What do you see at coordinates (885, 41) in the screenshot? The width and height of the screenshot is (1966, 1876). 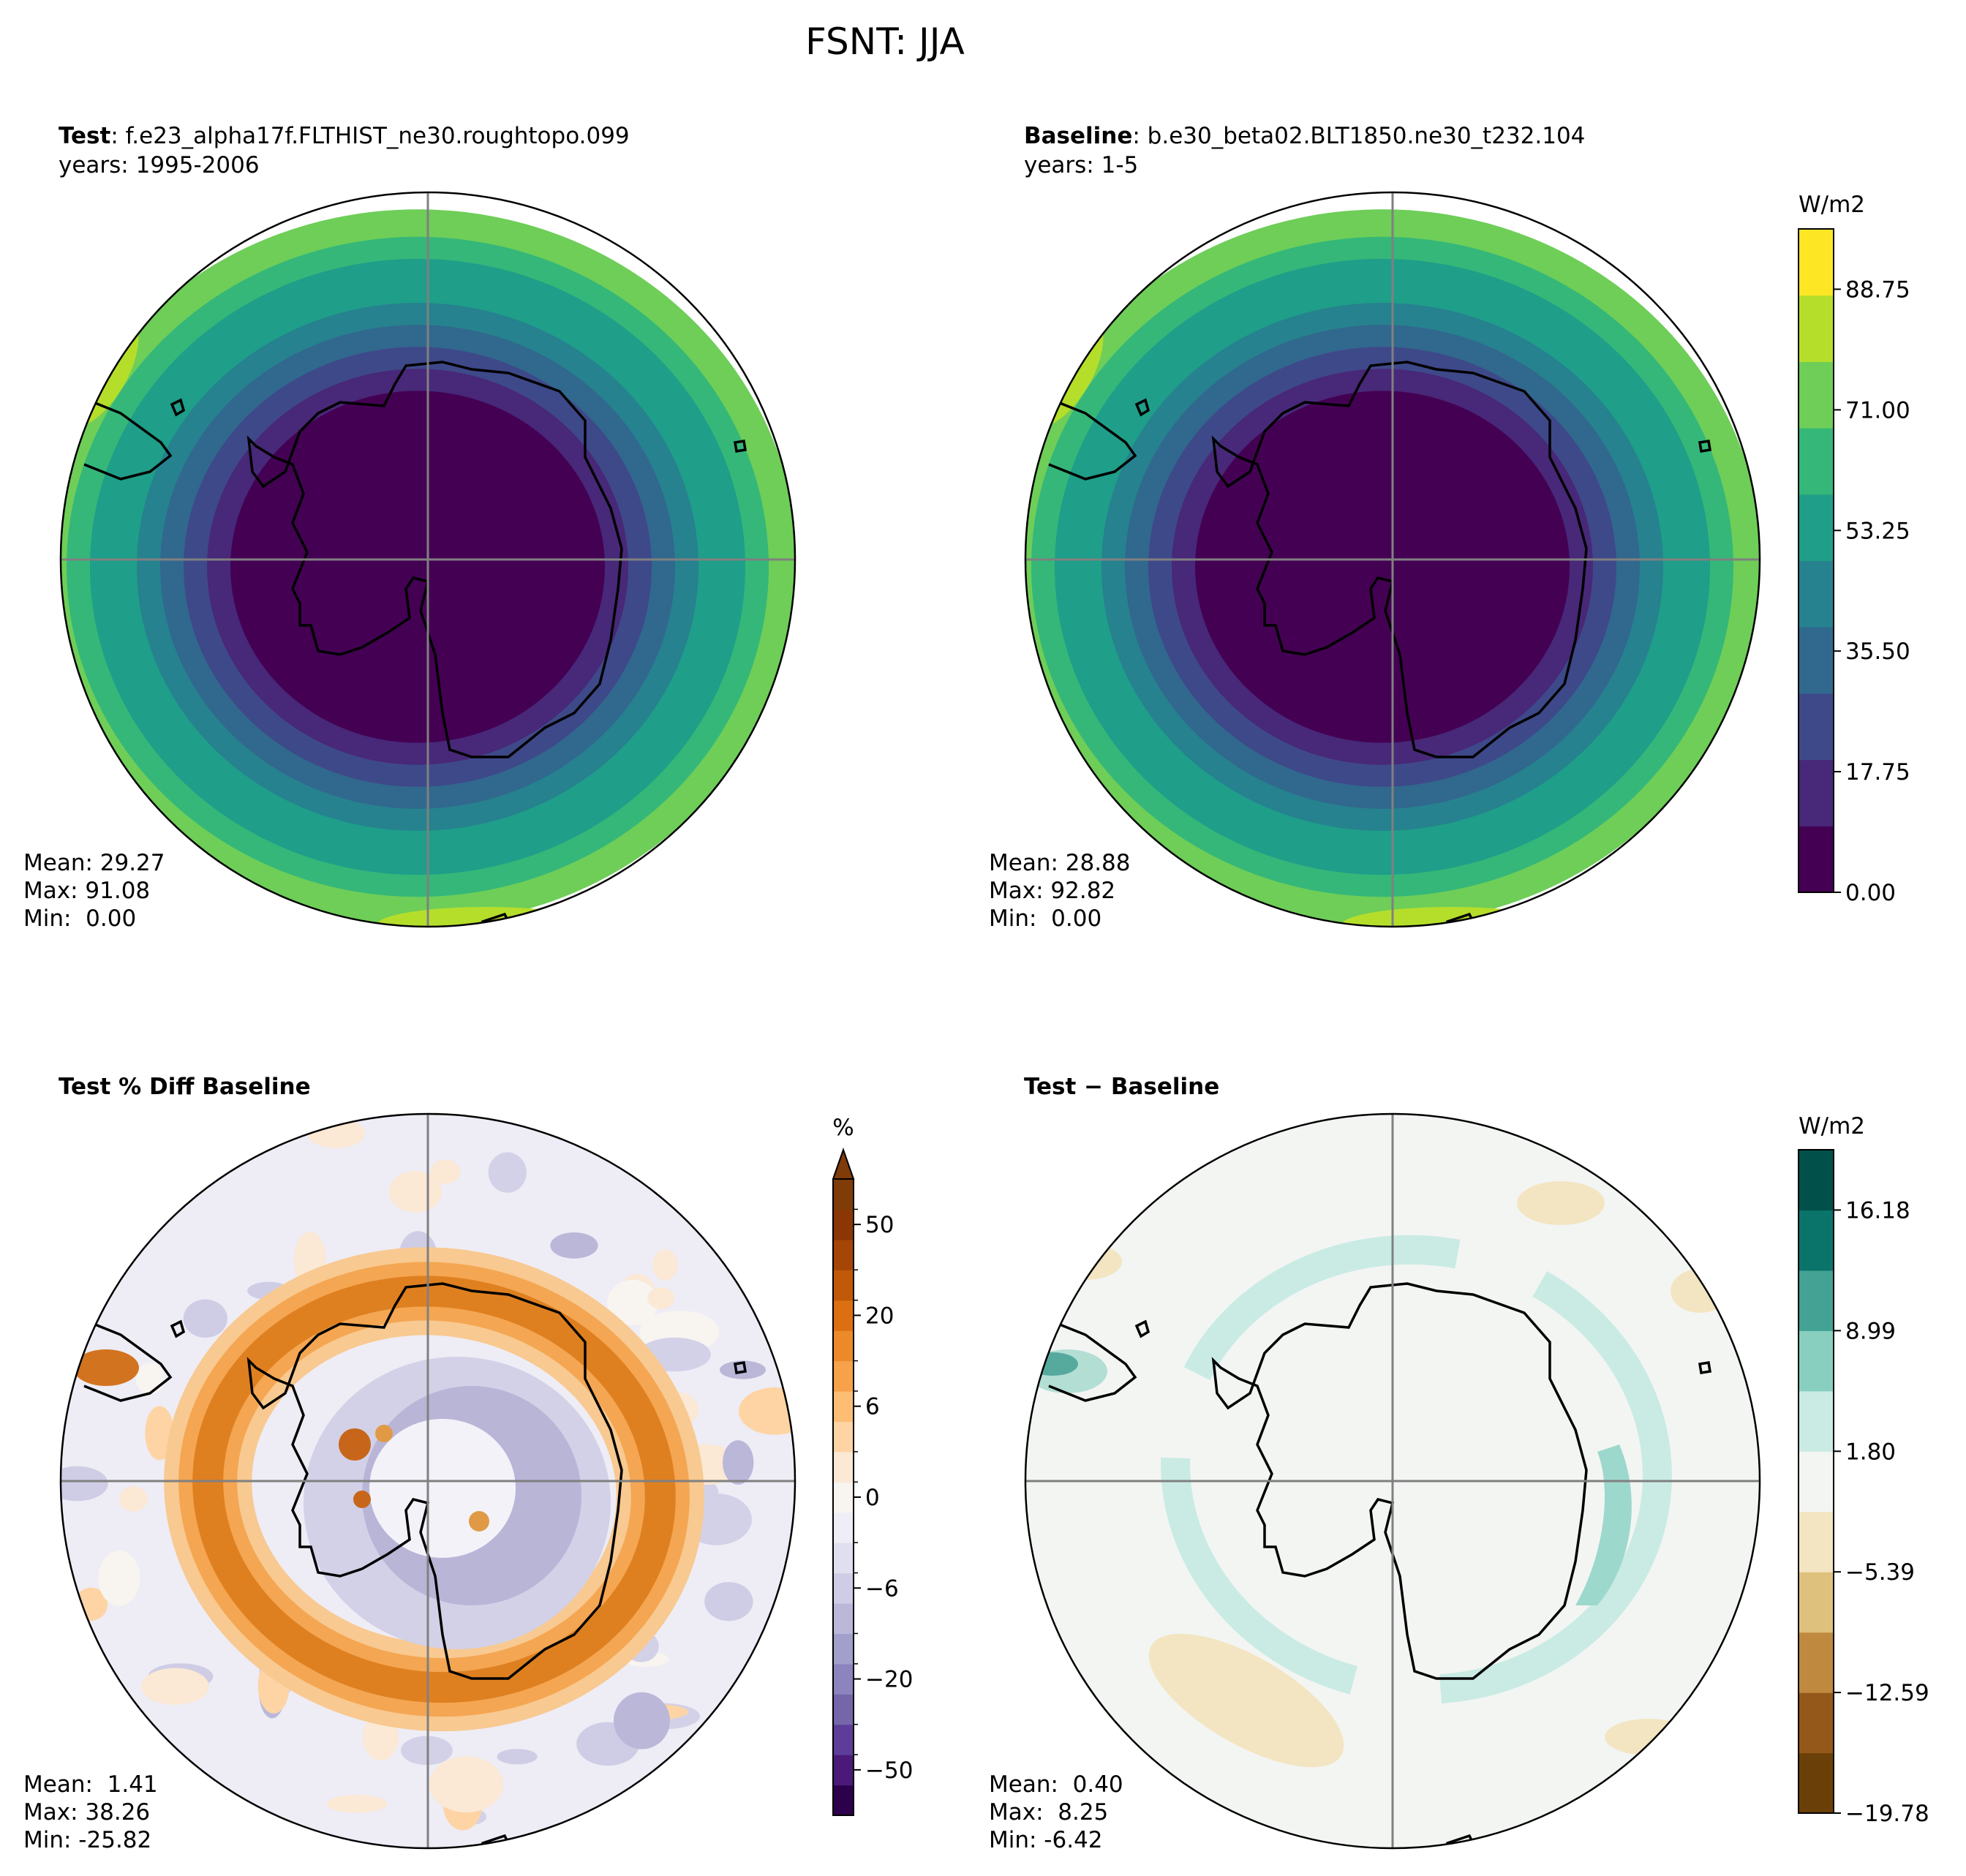 I see `figure-title: FSNT: JJA` at bounding box center [885, 41].